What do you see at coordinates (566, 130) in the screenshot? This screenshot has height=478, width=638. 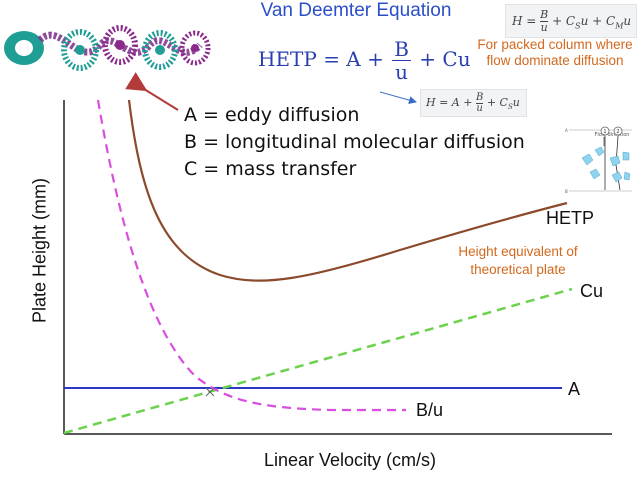 I see `inset-mark-a: A` at bounding box center [566, 130].